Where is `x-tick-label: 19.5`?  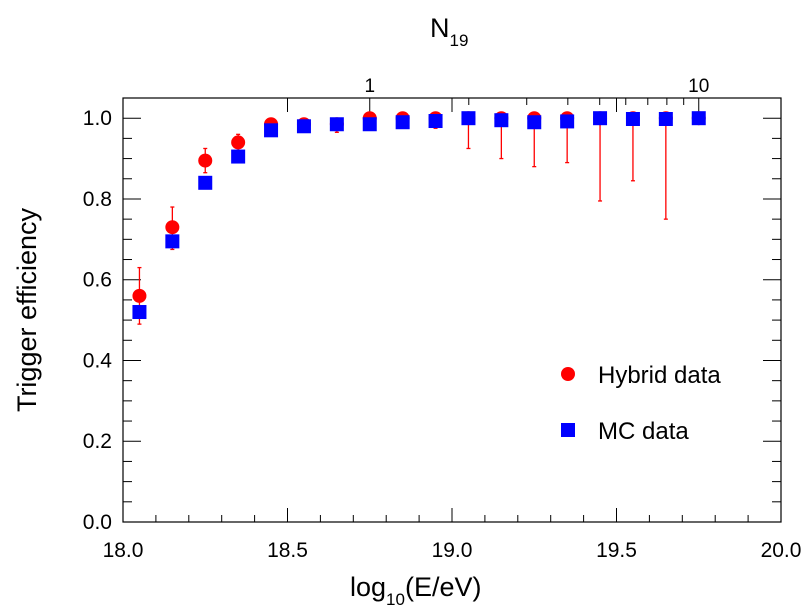
x-tick-label: 19.5 is located at coordinates (616, 550).